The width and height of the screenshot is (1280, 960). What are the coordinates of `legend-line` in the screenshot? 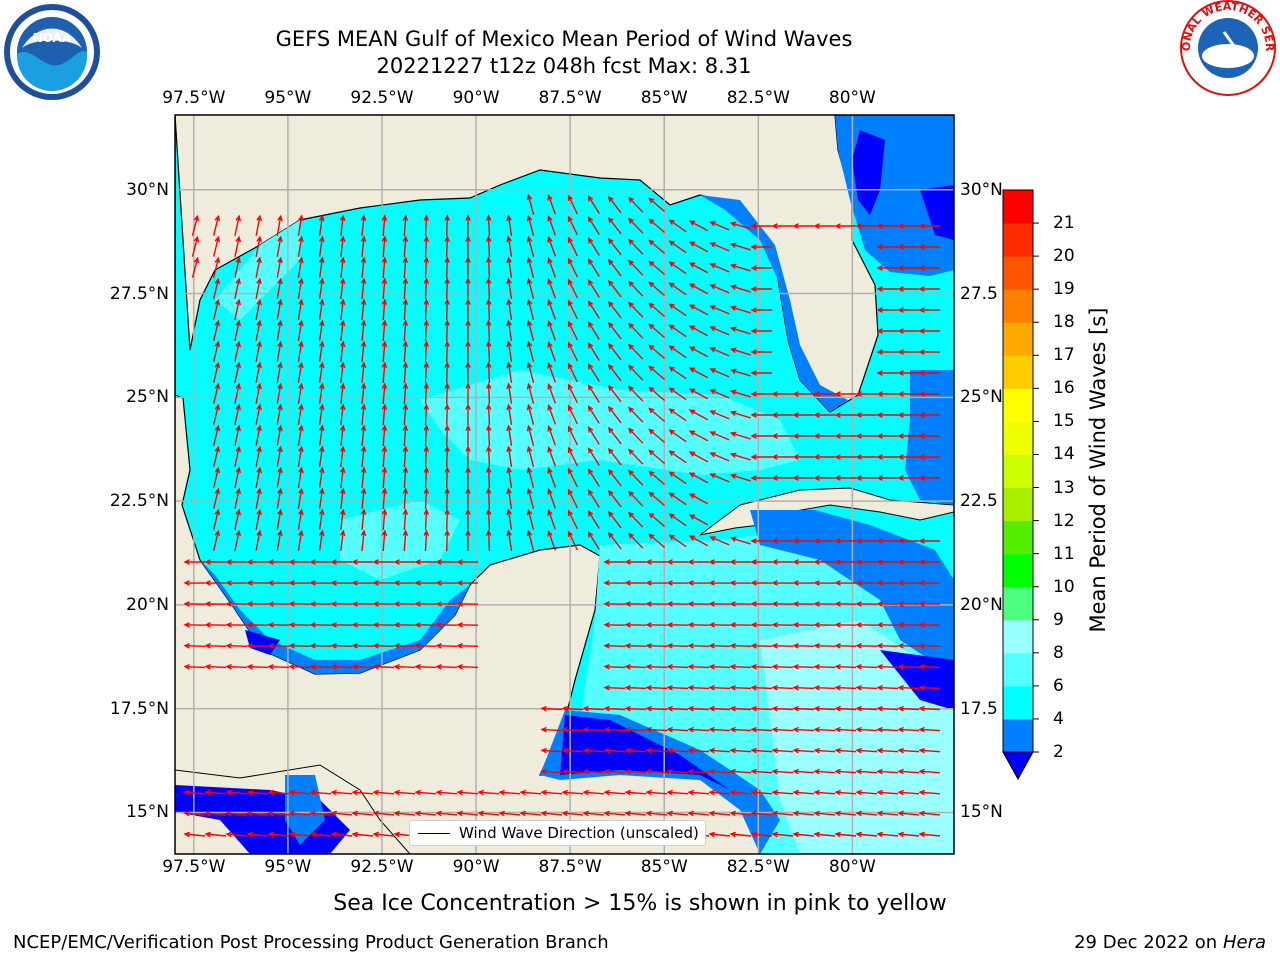 It's located at (434, 833).